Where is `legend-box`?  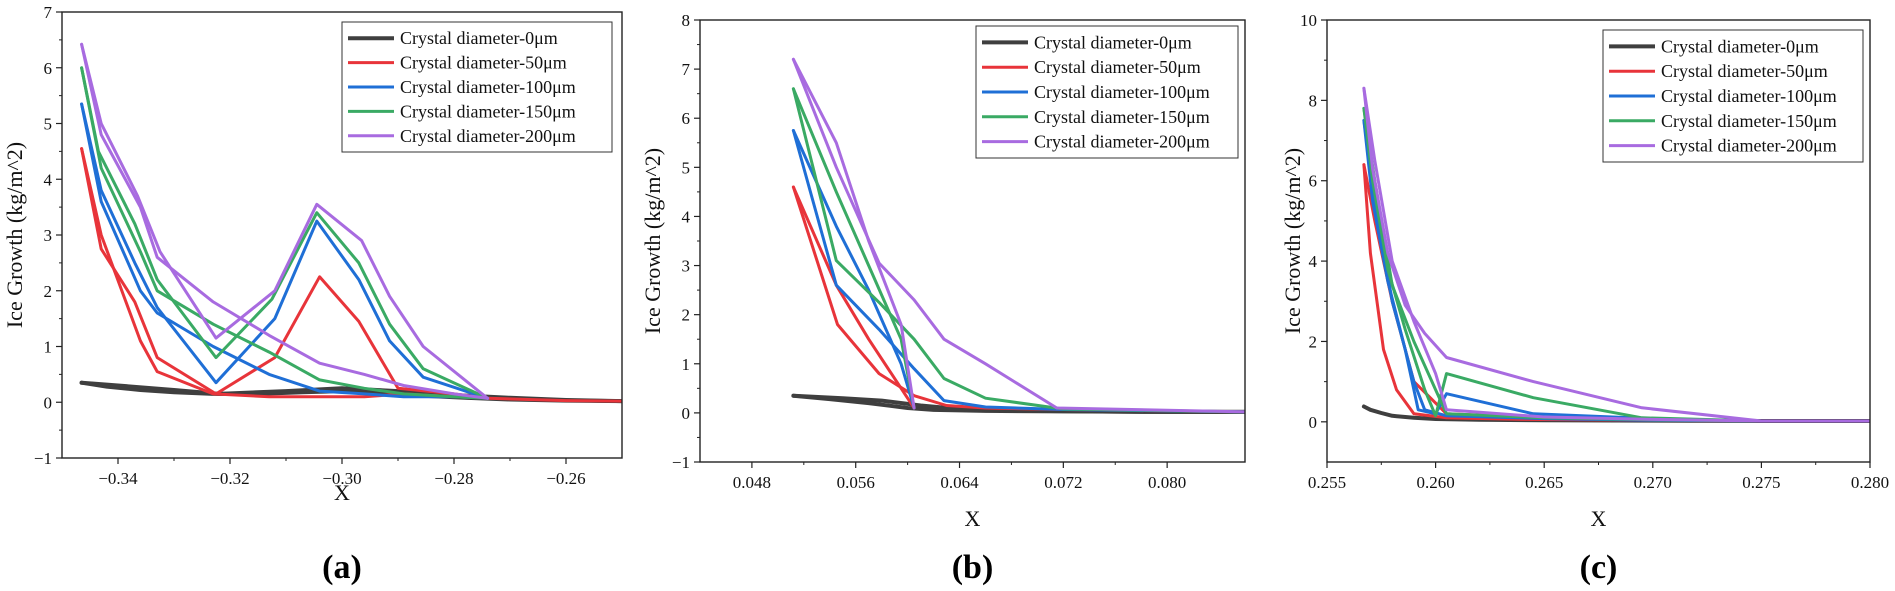
legend-box is located at coordinates (1107, 92).